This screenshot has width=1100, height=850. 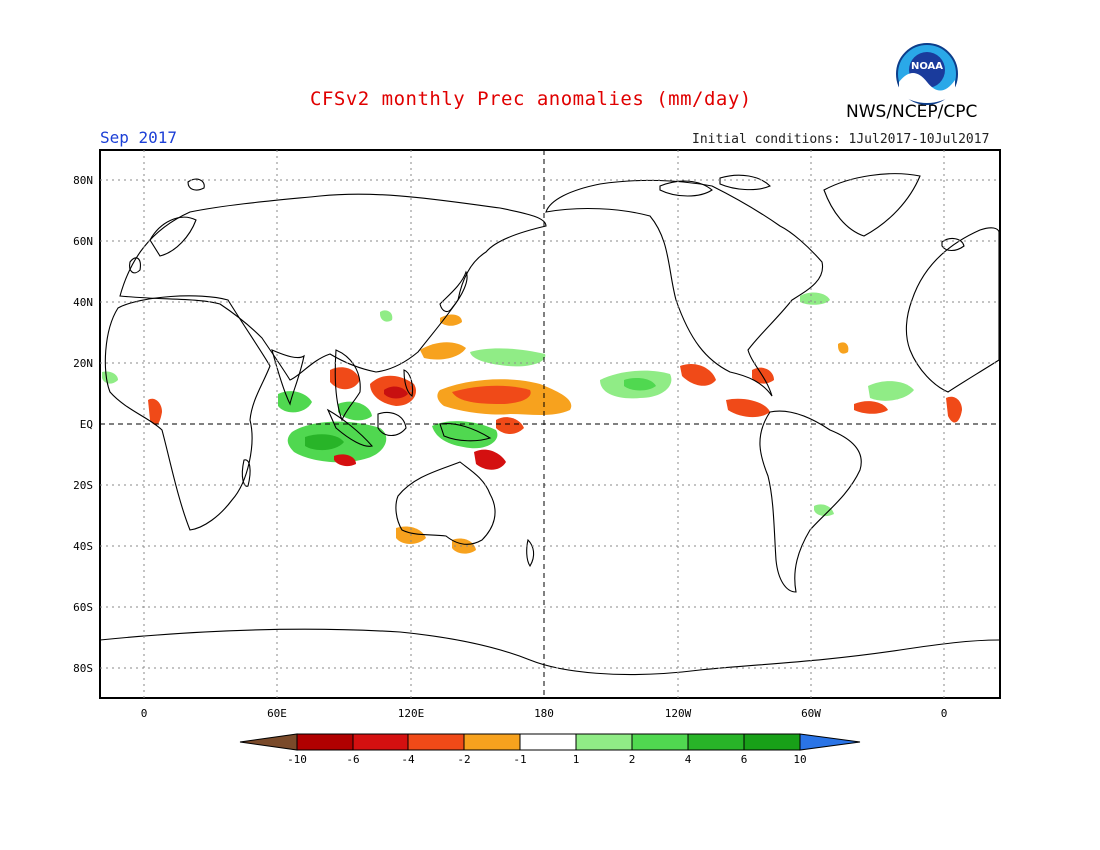 What do you see at coordinates (519, 759) in the screenshot?
I see `colorbar-tick-label: -1` at bounding box center [519, 759].